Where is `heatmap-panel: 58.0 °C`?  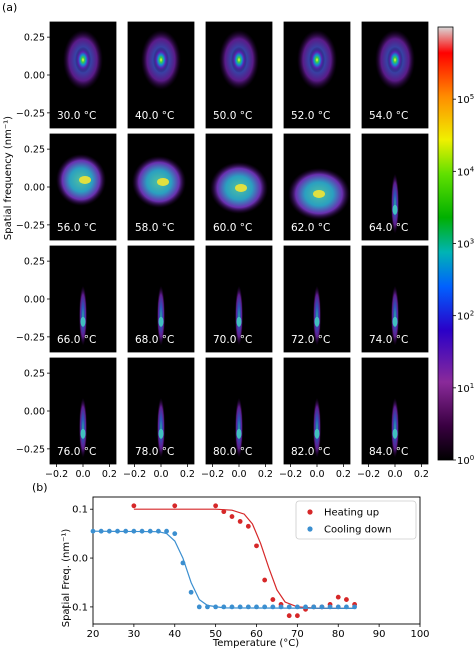
heatmap-panel: 58.0 °C is located at coordinates (161, 187).